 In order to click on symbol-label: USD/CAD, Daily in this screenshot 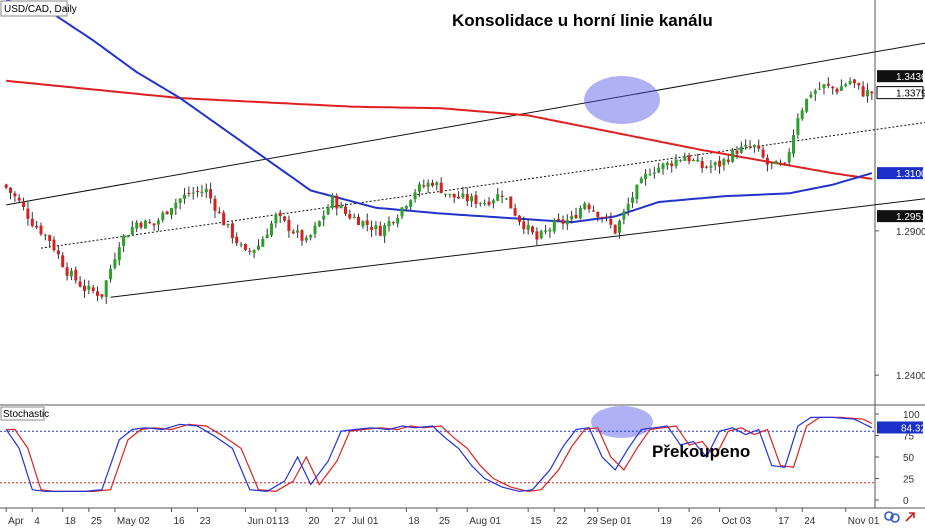, I will do `click(40, 9)`.